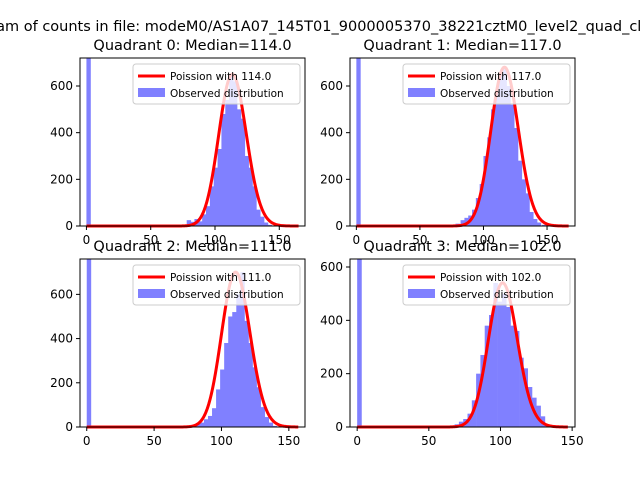 The width and height of the screenshot is (640, 480). I want to click on legend-label-fit: Poission with 114.0, so click(220, 77).